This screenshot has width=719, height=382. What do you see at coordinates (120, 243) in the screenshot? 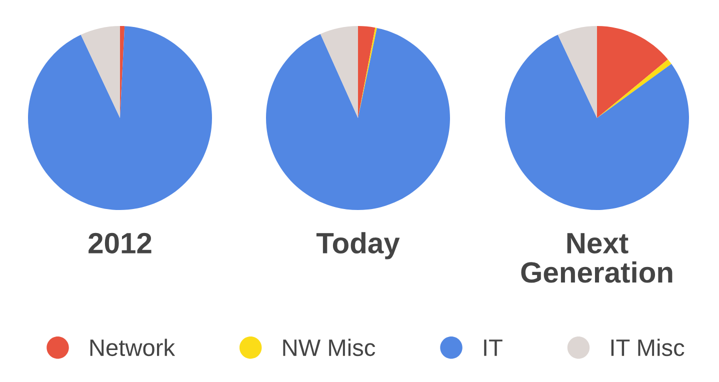
I see `text: 2012` at bounding box center [120, 243].